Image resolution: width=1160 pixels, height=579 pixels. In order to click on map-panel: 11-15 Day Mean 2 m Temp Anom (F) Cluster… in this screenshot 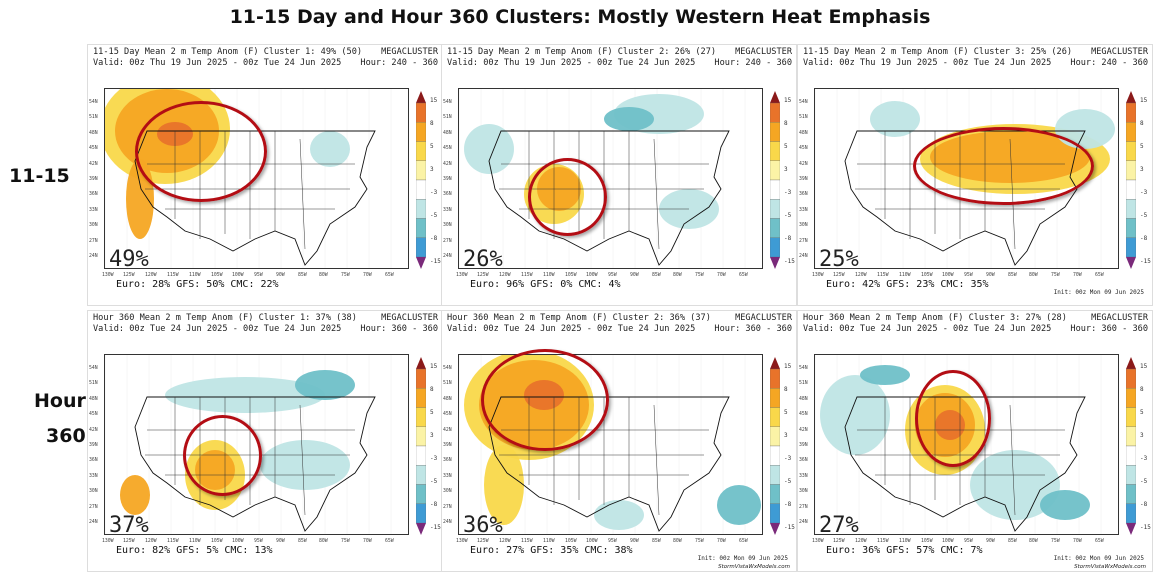, I will do `click(619, 175)`.